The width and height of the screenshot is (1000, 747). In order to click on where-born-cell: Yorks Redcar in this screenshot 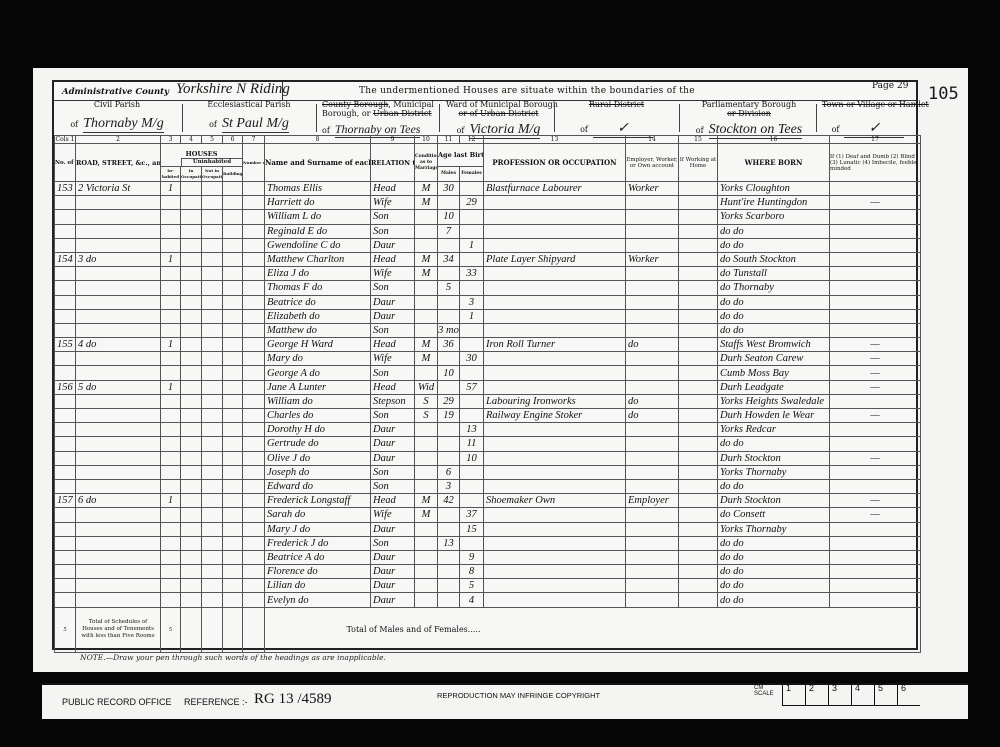, I will do `click(773, 430)`.